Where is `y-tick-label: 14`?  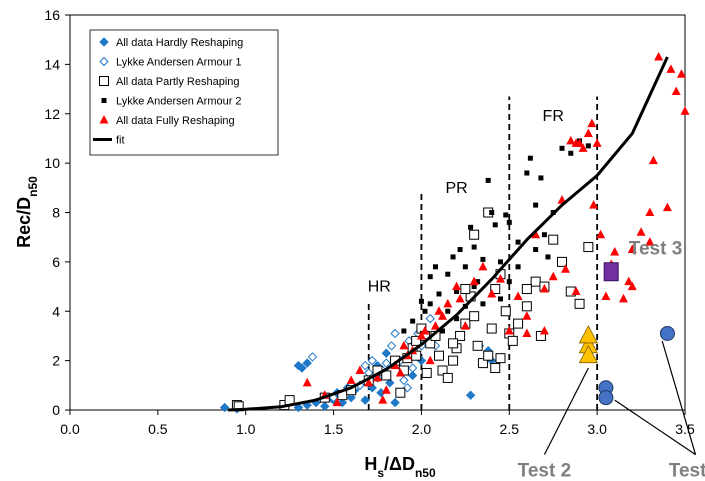
y-tick-label: 14 is located at coordinates (52, 64).